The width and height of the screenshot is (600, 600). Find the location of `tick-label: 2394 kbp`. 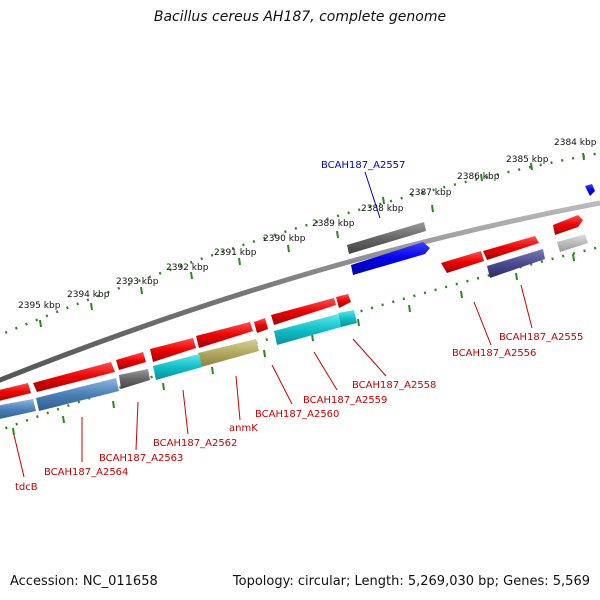

tick-label: 2394 kbp is located at coordinates (88, 295).